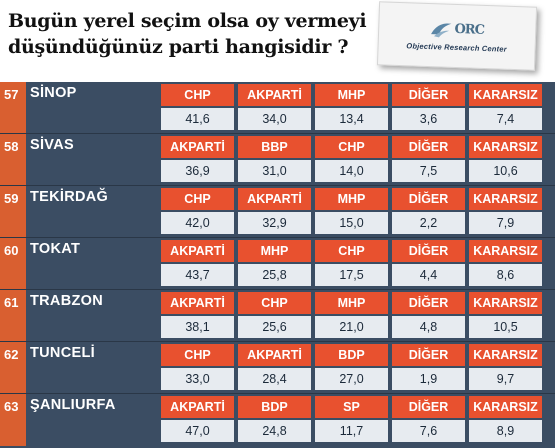 This screenshot has width=555, height=448. Describe the element at coordinates (13, 108) in the screenshot. I see `row-number: 57` at that location.